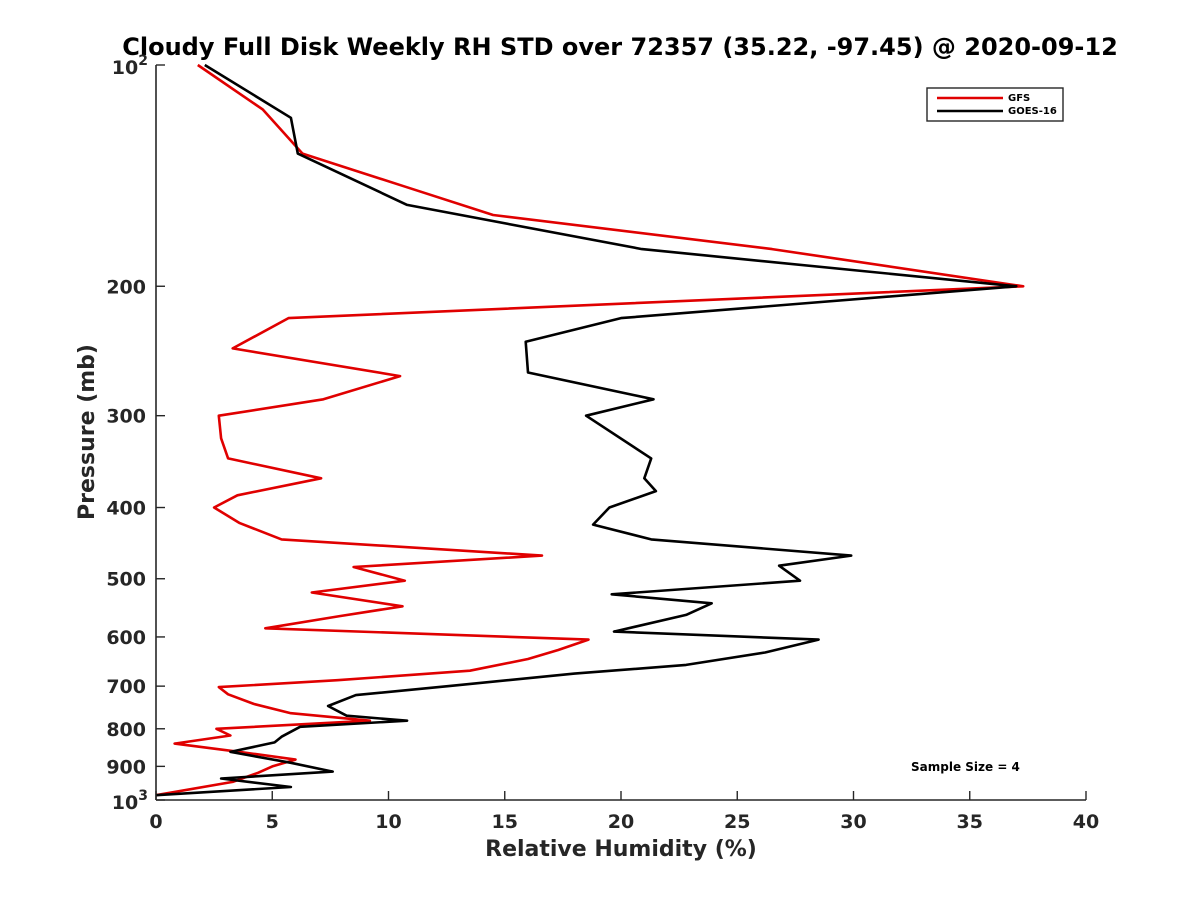  What do you see at coordinates (1086, 822) in the screenshot?
I see `x-tick-label: 40` at bounding box center [1086, 822].